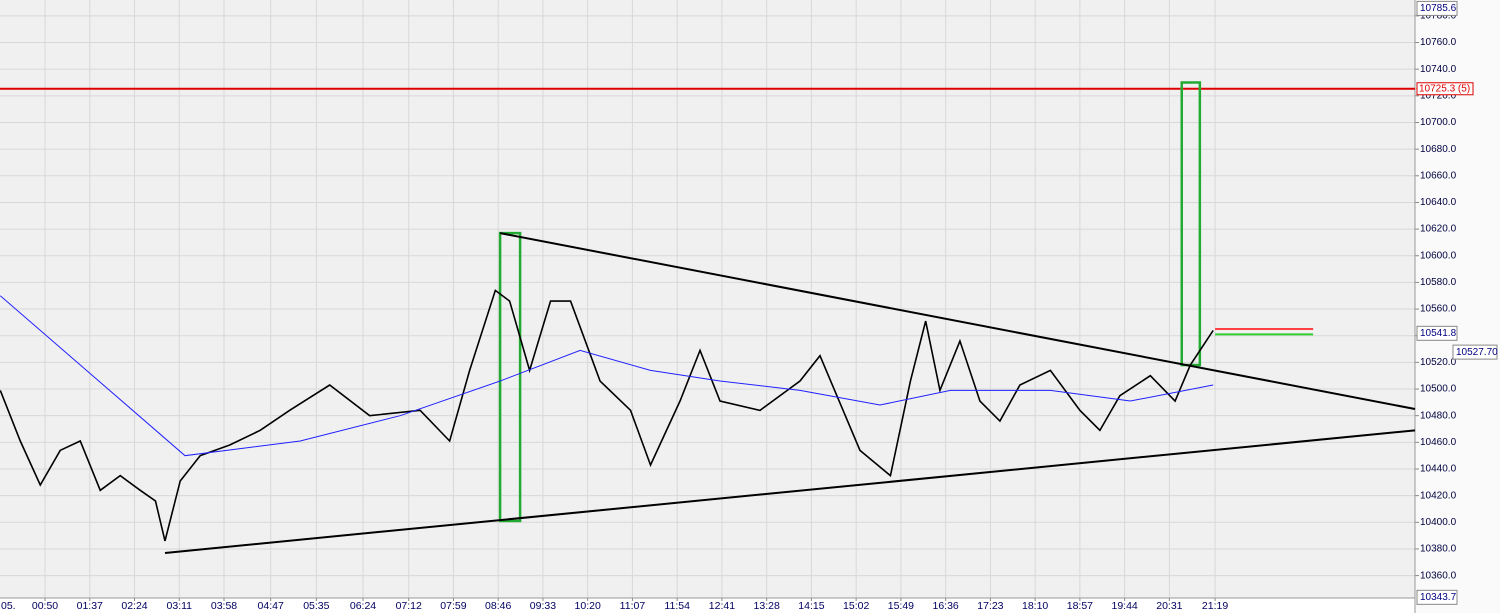 This screenshot has height=613, width=1500. What do you see at coordinates (1438, 362) in the screenshot?
I see `y-tick-label: 10520.0` at bounding box center [1438, 362].